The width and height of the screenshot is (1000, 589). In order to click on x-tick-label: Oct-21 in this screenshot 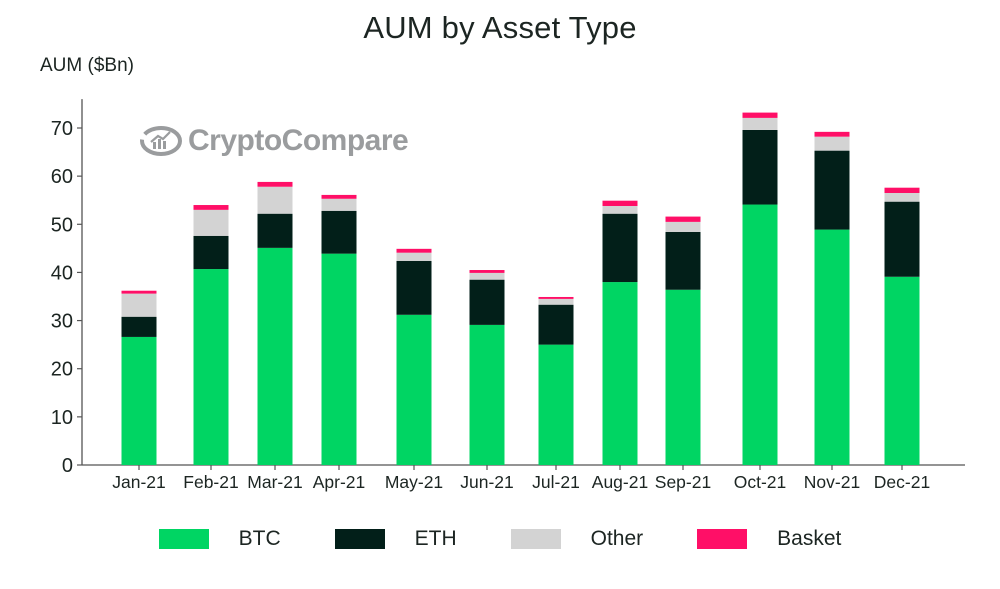, I will do `click(760, 482)`.